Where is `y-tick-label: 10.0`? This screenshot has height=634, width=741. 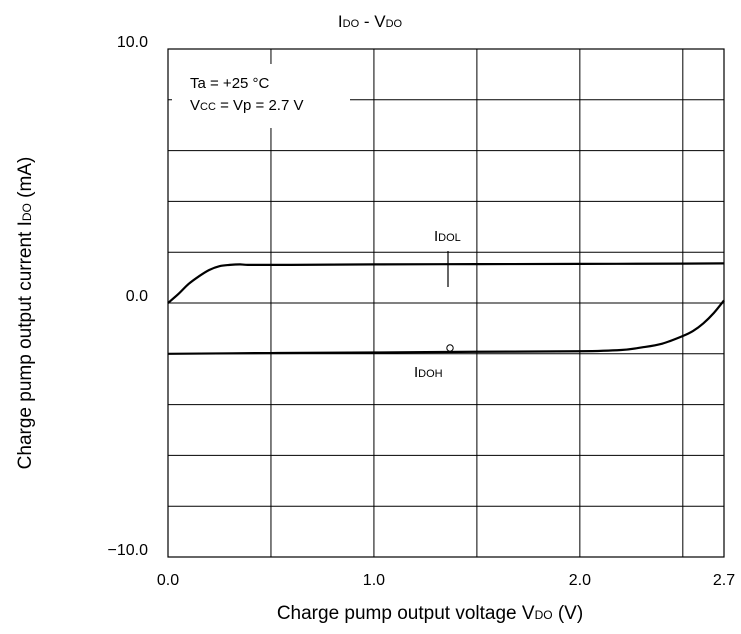 y-tick-label: 10.0 is located at coordinates (132, 42).